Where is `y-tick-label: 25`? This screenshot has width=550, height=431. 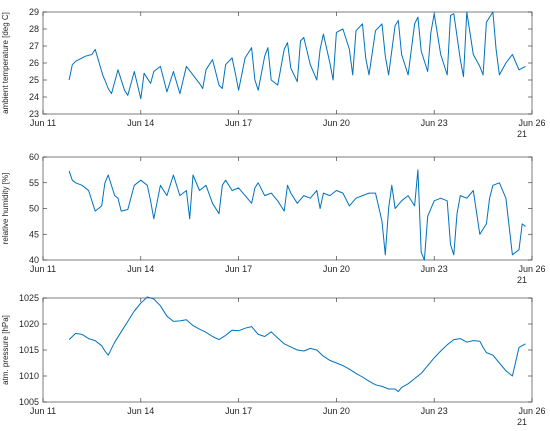
y-tick-label: 25 is located at coordinates (34, 80).